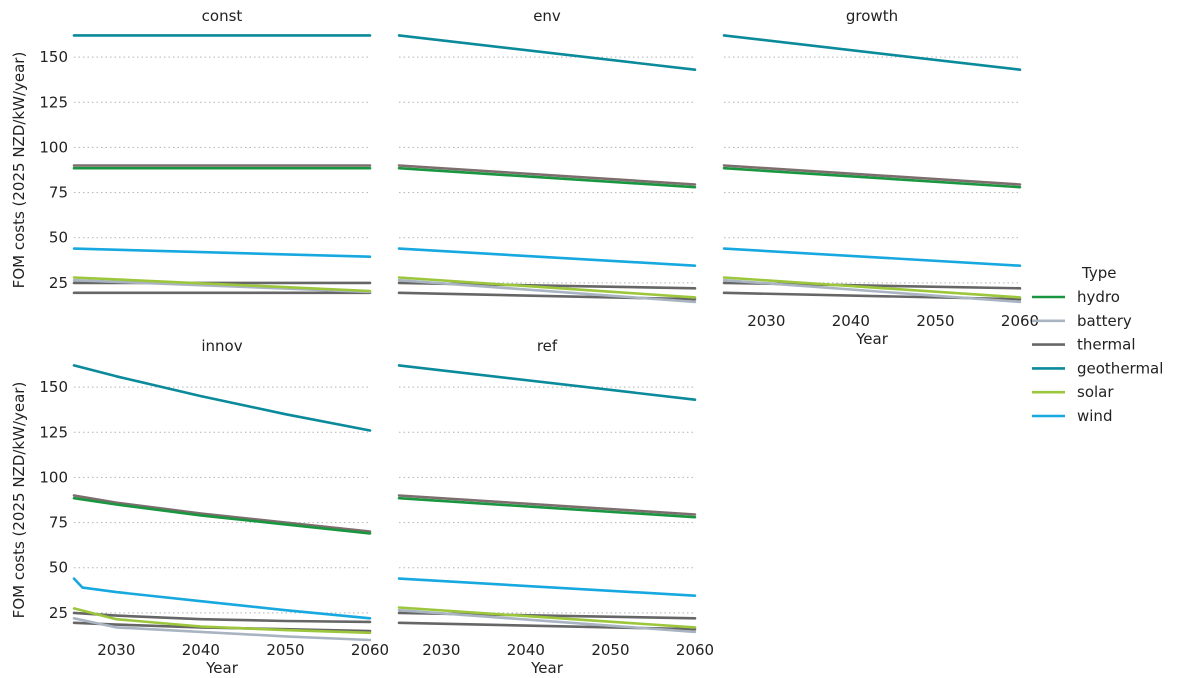  I want to click on panel-title: const, so click(222, 16).